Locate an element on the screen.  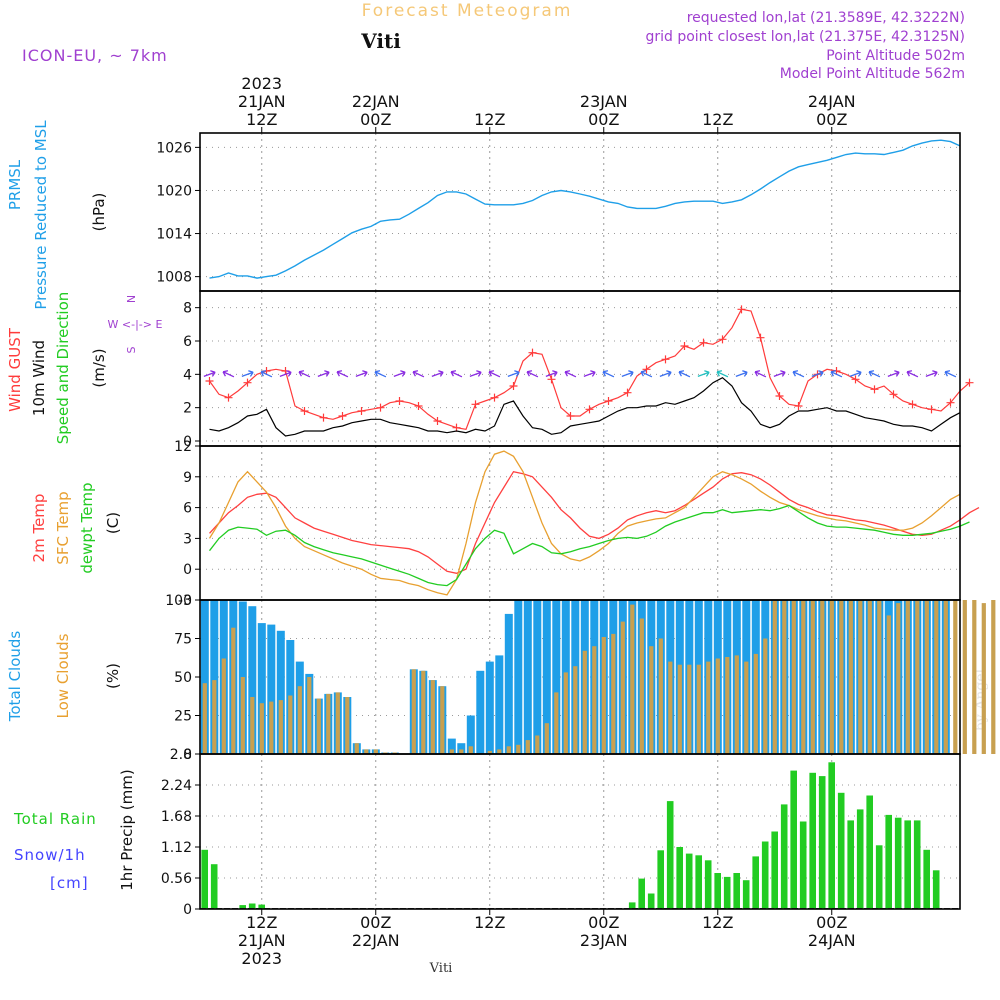
wind-ylabel-dir: Speed and Direction is located at coordinates (63, 368).